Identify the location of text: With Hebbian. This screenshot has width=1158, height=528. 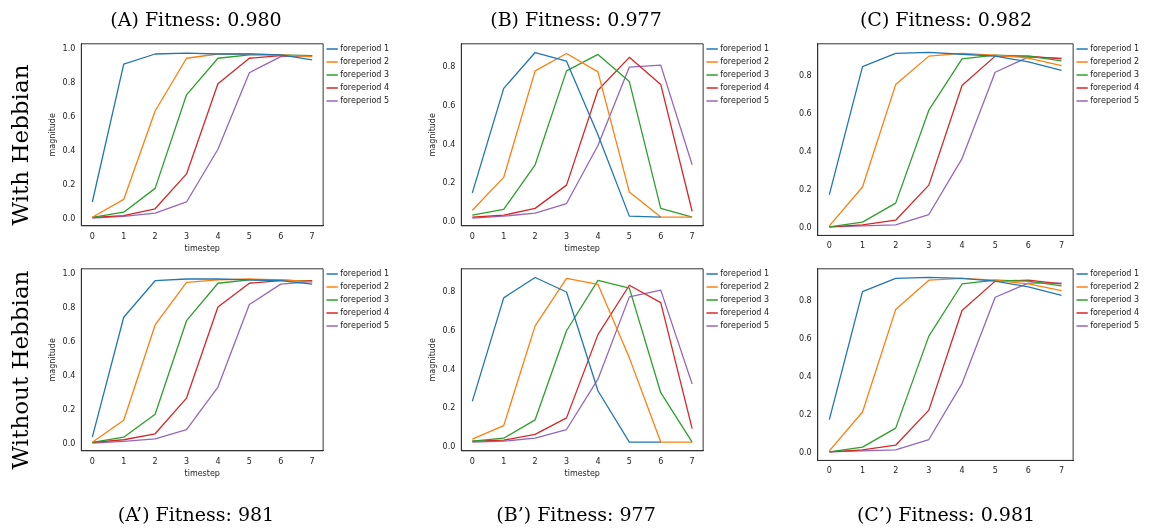
(20, 145).